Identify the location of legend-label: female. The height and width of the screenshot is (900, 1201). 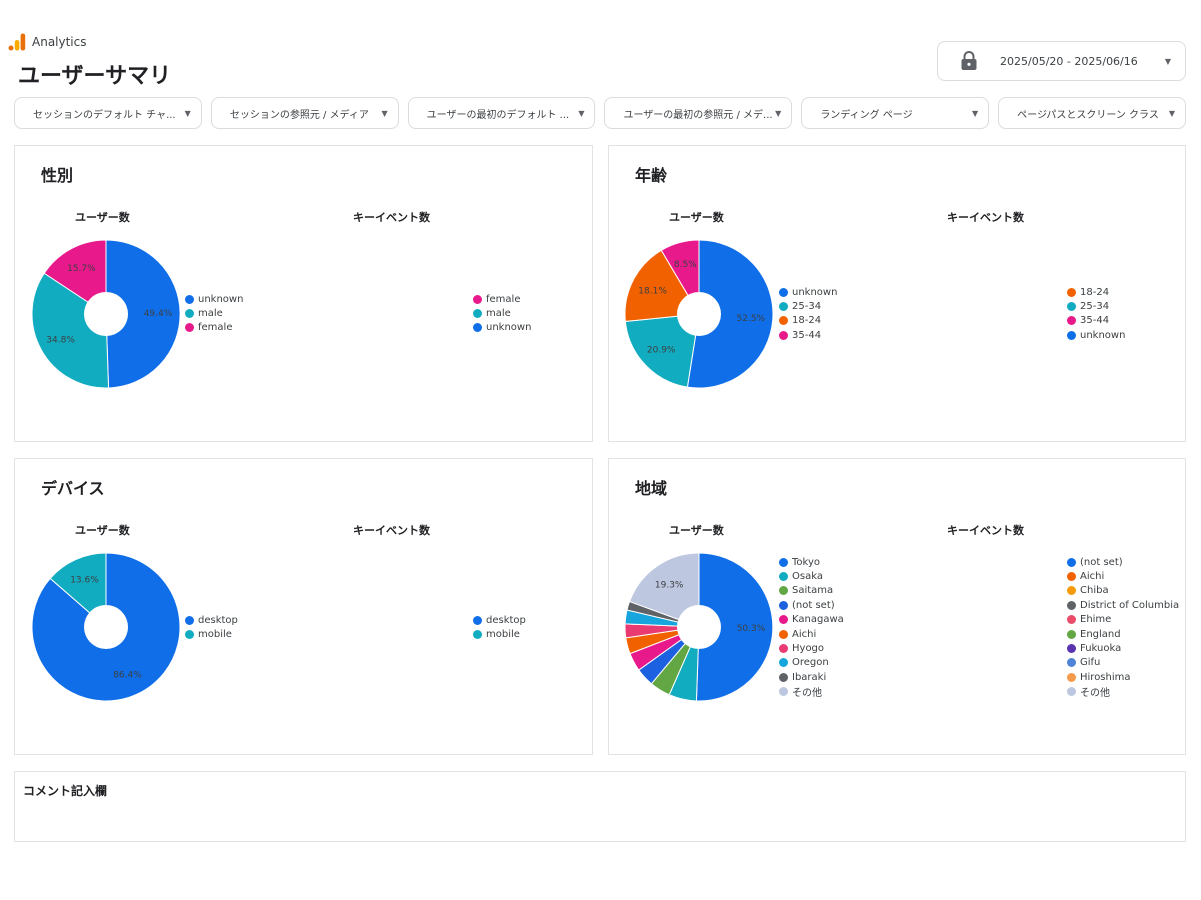
(503, 299).